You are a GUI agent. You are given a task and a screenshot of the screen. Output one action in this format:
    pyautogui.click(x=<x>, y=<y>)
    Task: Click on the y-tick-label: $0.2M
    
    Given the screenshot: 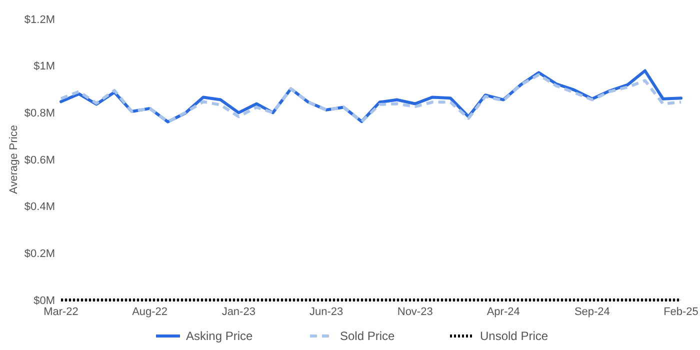 What is the action you would take?
    pyautogui.click(x=39, y=254)
    